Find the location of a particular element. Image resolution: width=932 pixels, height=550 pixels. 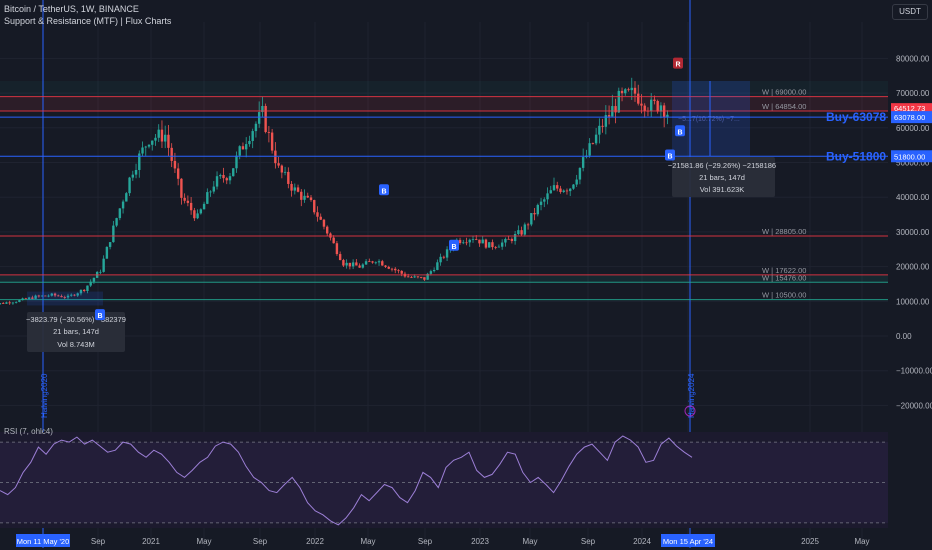

rsi-title: RSI (7, ohlc4) is located at coordinates (28, 431).